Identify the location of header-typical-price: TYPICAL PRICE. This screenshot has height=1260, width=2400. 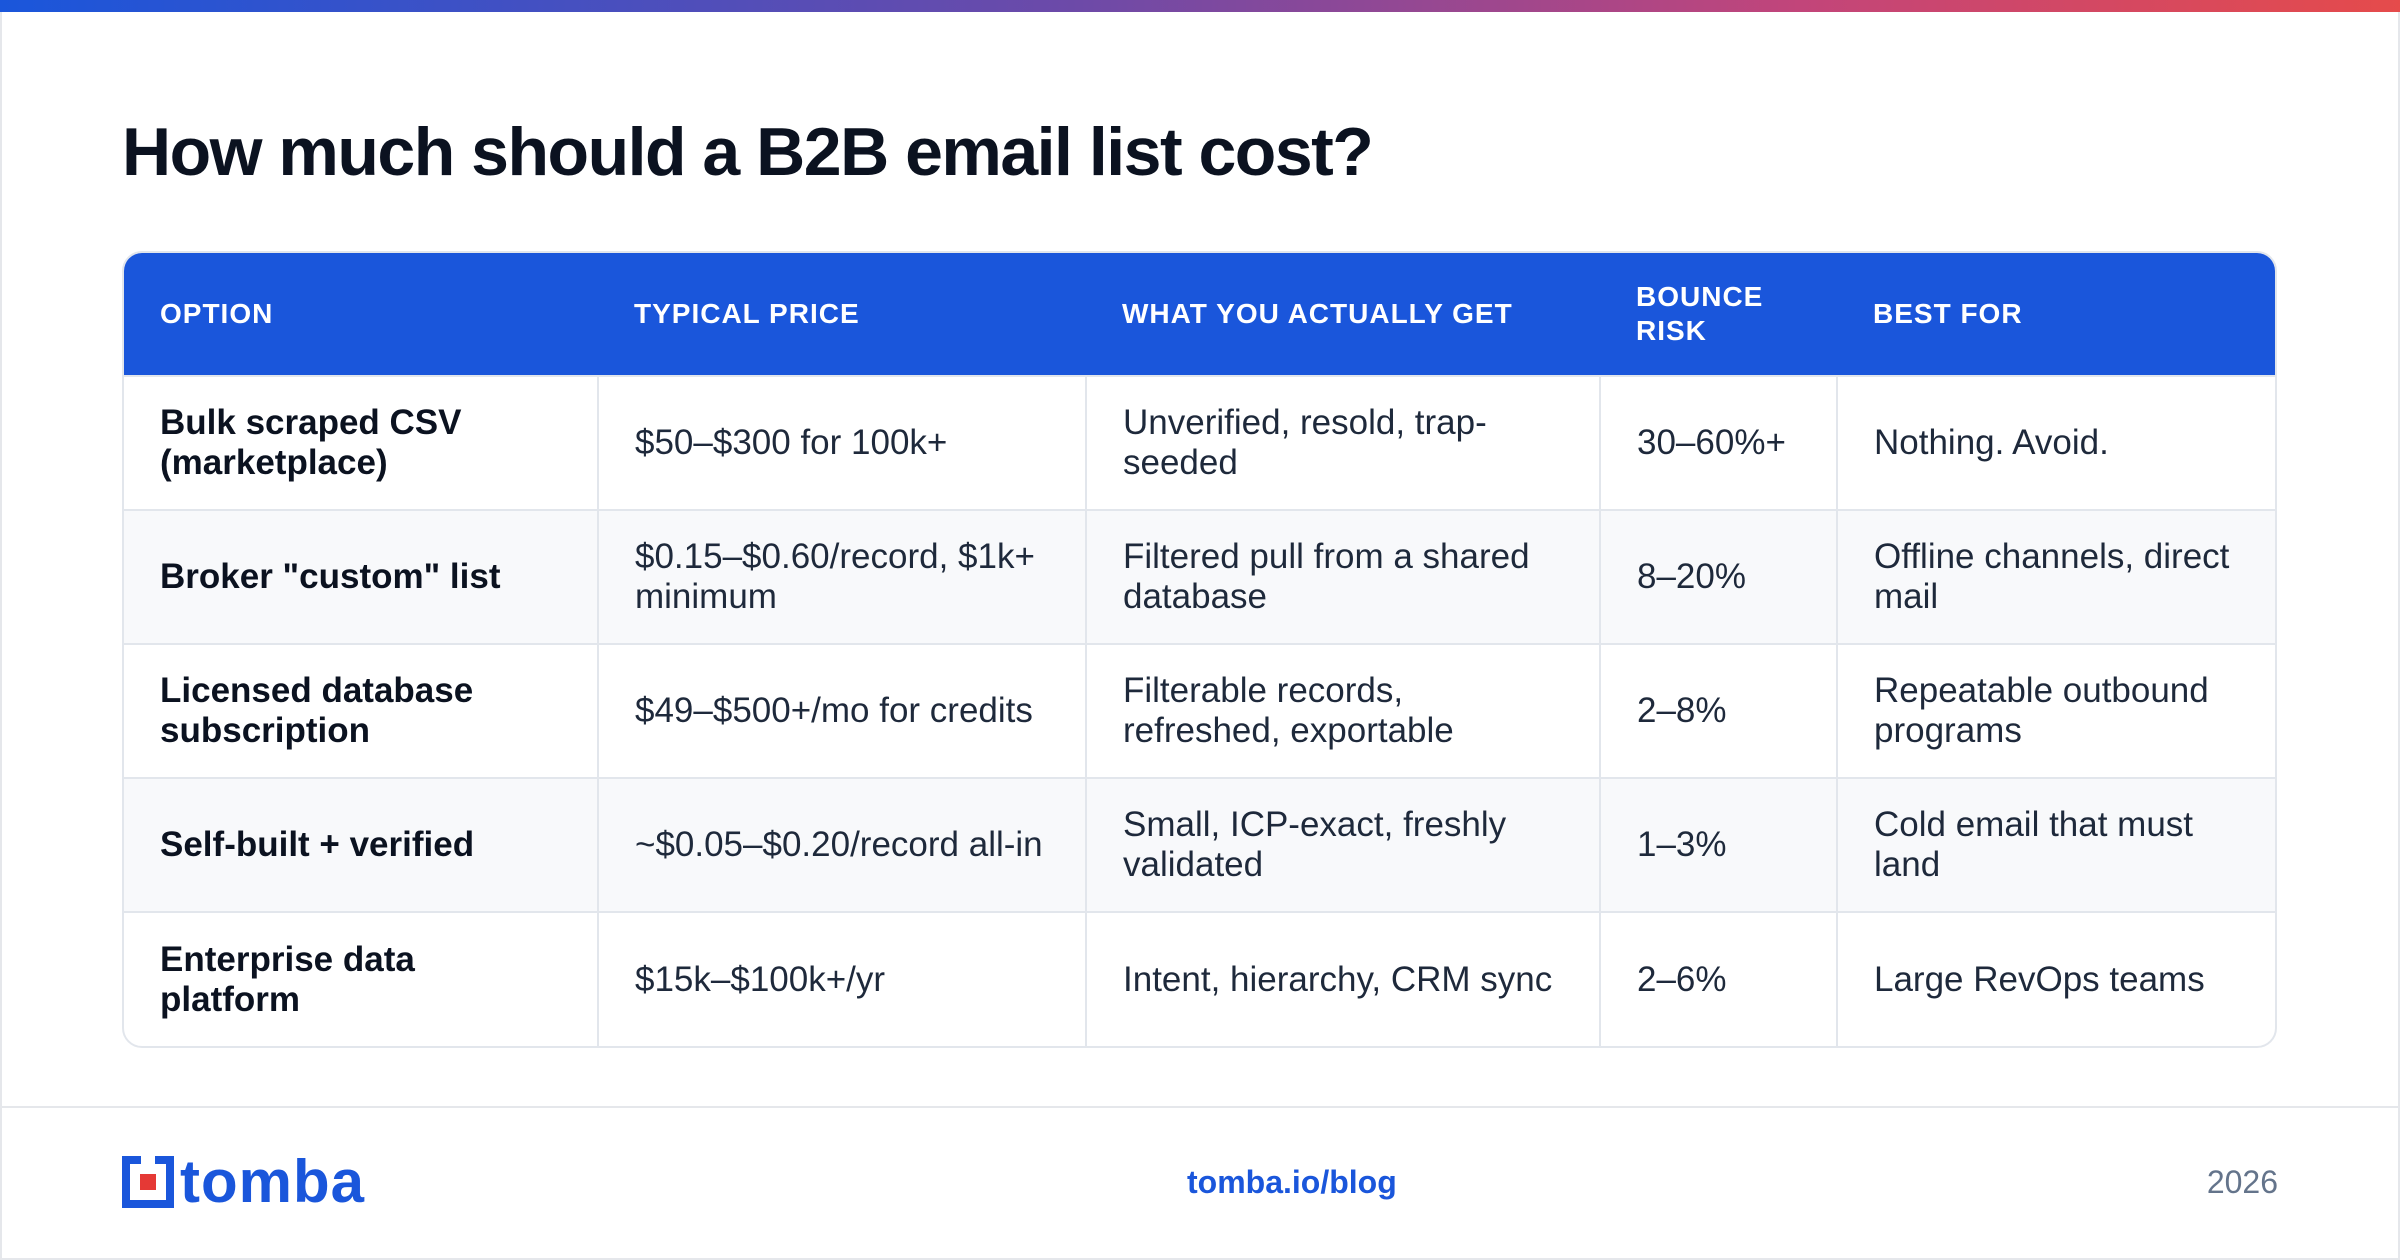
(747, 313).